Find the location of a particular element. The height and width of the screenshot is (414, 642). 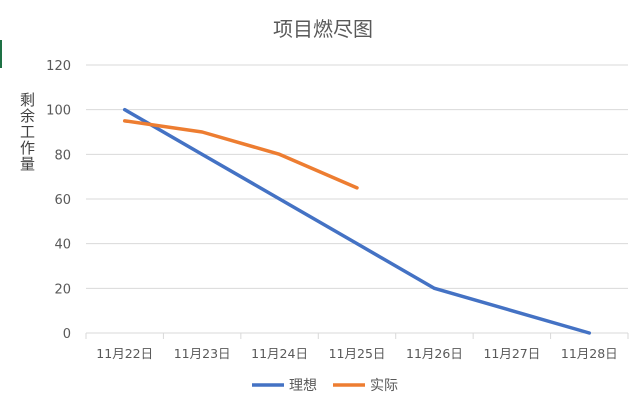

legend-item-2: 实际 is located at coordinates (365, 386).